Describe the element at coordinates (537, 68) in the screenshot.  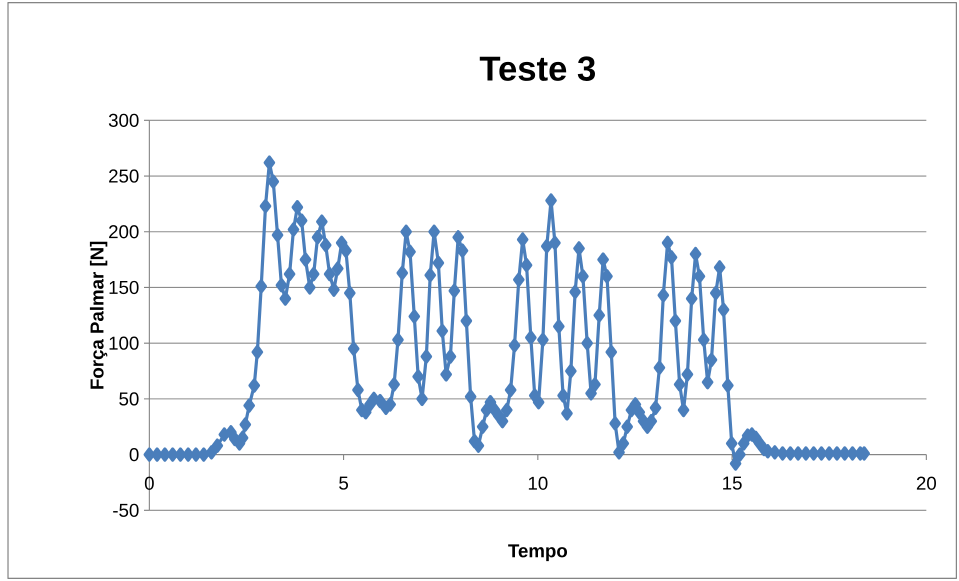
I see `chart-title: Teste 3` at that location.